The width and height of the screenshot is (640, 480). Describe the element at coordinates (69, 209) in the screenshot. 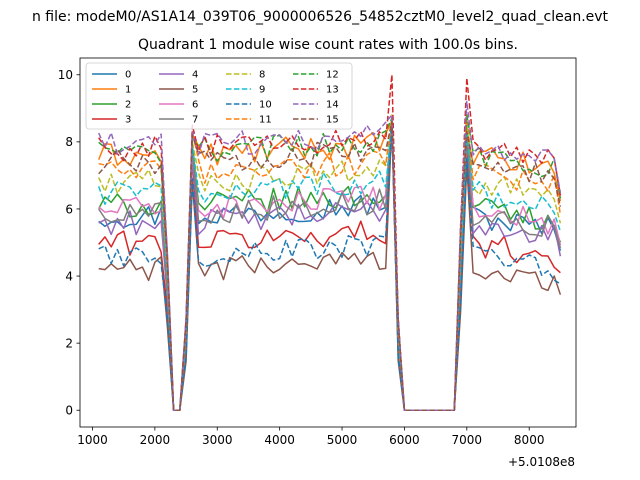

I see `y-tick-label: 6` at that location.